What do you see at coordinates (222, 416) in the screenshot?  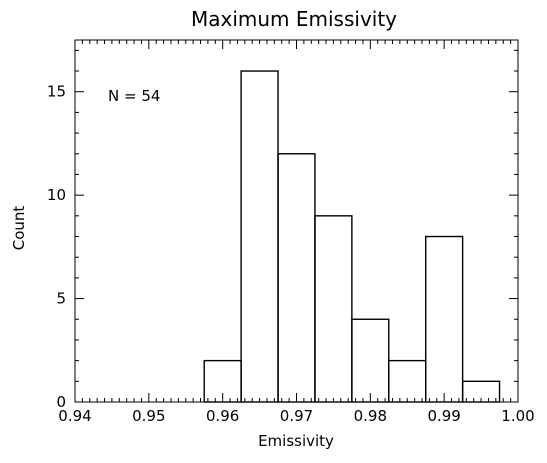 I see `x-tick-label: 0.96` at bounding box center [222, 416].